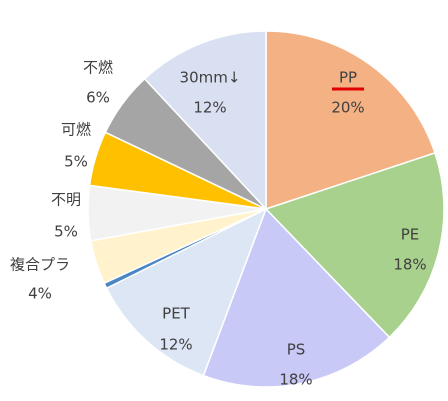 This screenshot has width=448, height=401. Describe the element at coordinates (348, 78) in the screenshot. I see `slice-label: PP` at that location.